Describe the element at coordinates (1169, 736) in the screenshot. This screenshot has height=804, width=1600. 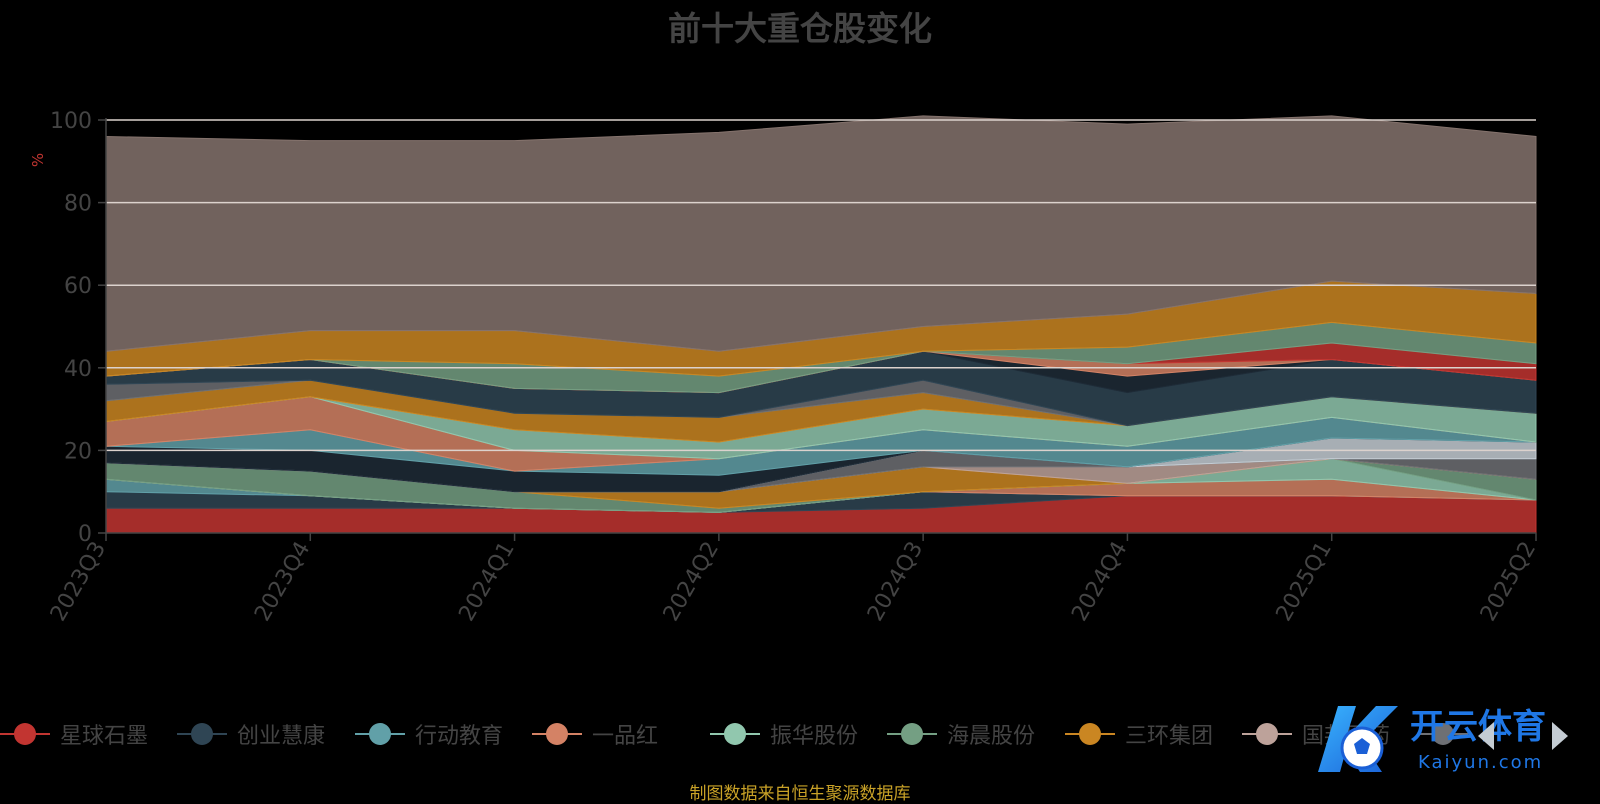
I see `legend-label: 三环集团` at that location.